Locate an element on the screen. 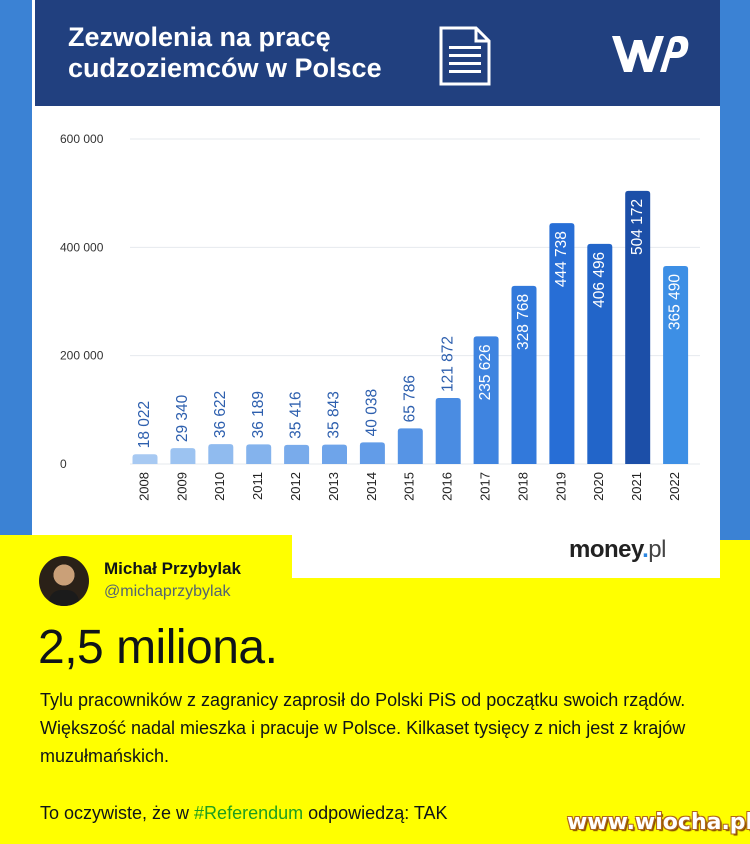  x-tick-label: 2008 is located at coordinates (143, 486).